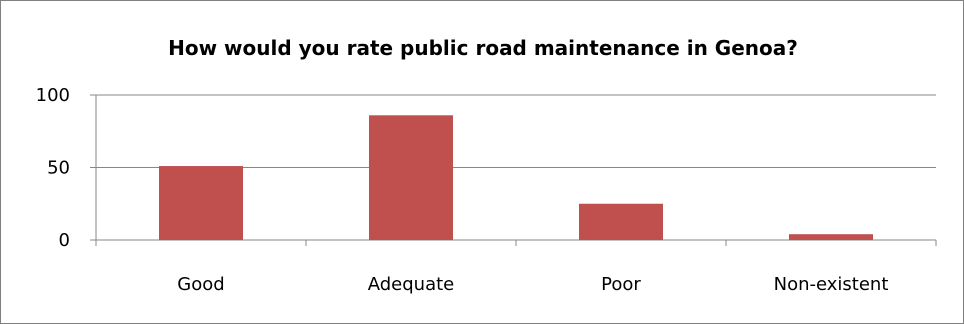 This screenshot has height=324, width=964. What do you see at coordinates (201, 203) in the screenshot?
I see `bar-good` at bounding box center [201, 203].